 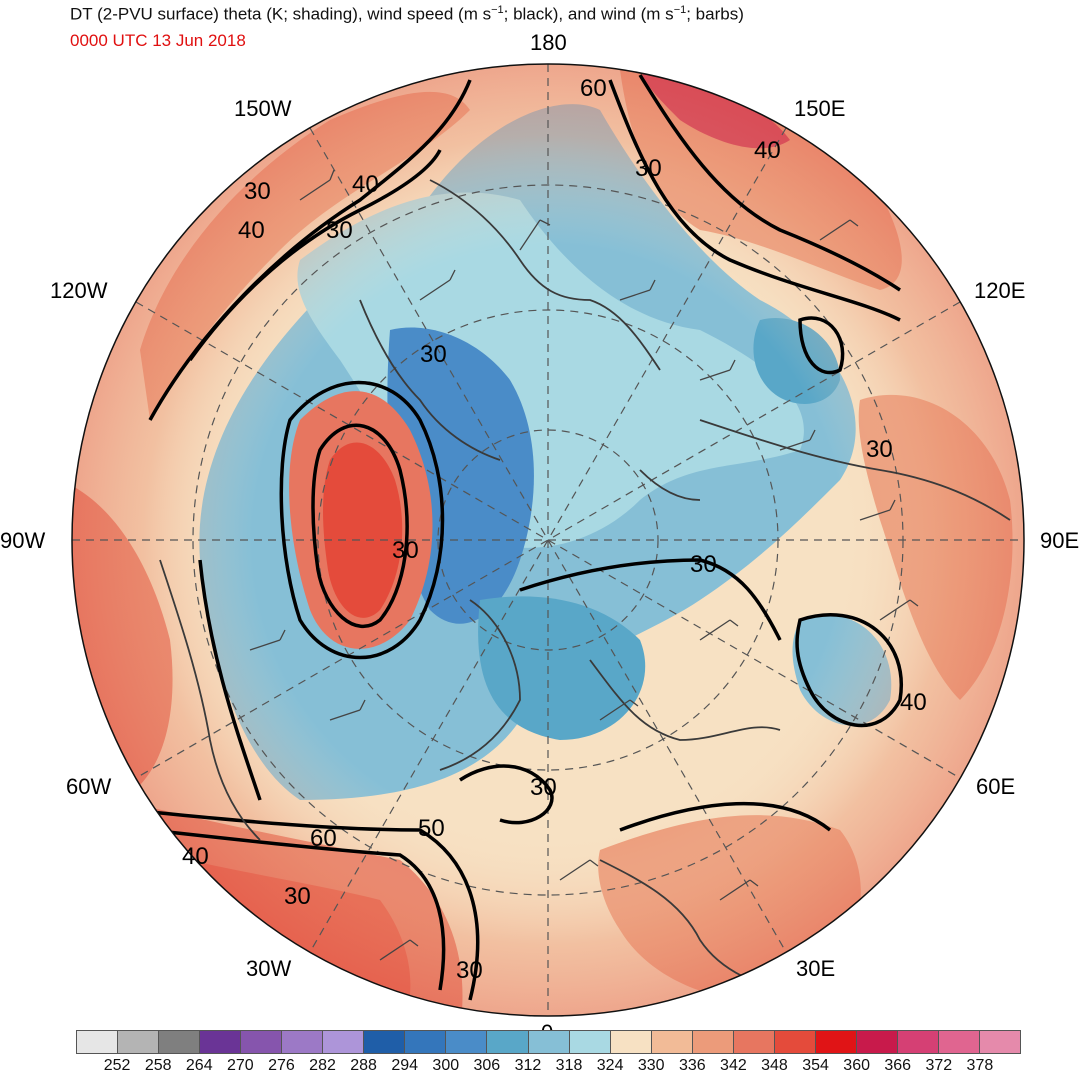 What do you see at coordinates (939, 1065) in the screenshot?
I see `colorbar-tick-label: 372` at bounding box center [939, 1065].